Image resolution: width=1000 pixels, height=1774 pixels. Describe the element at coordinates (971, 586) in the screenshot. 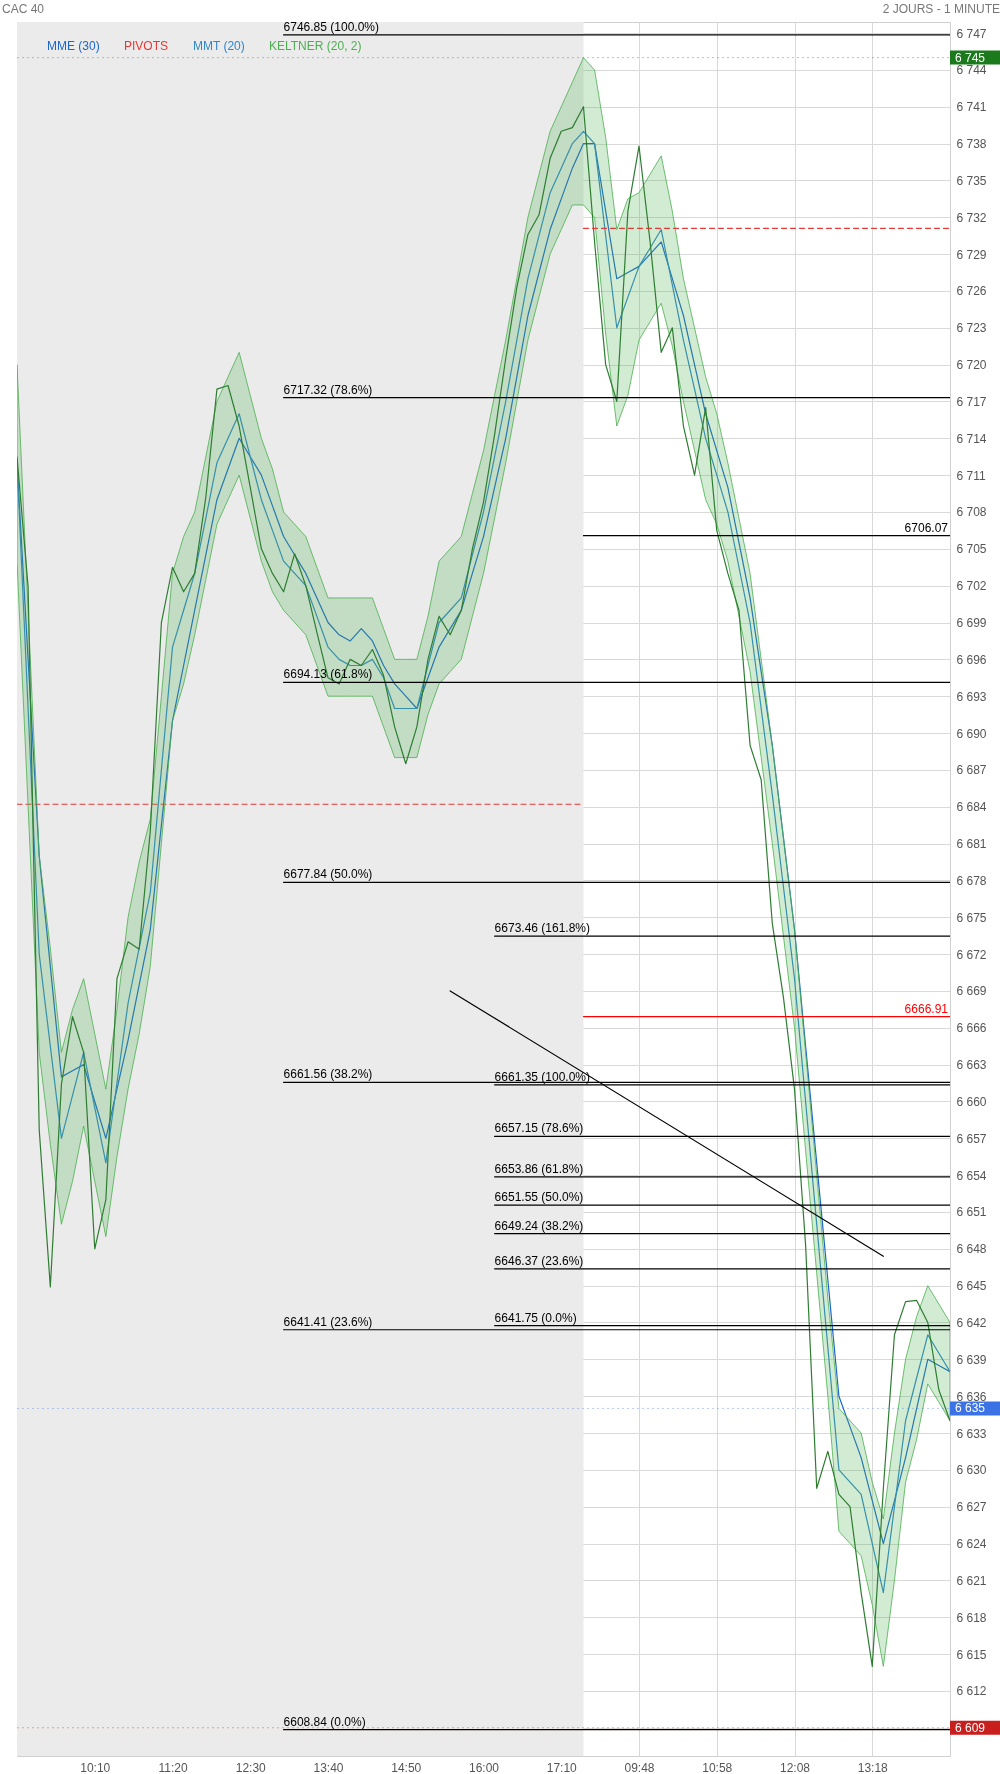

I see `y-tick-label: 6 702` at that location.